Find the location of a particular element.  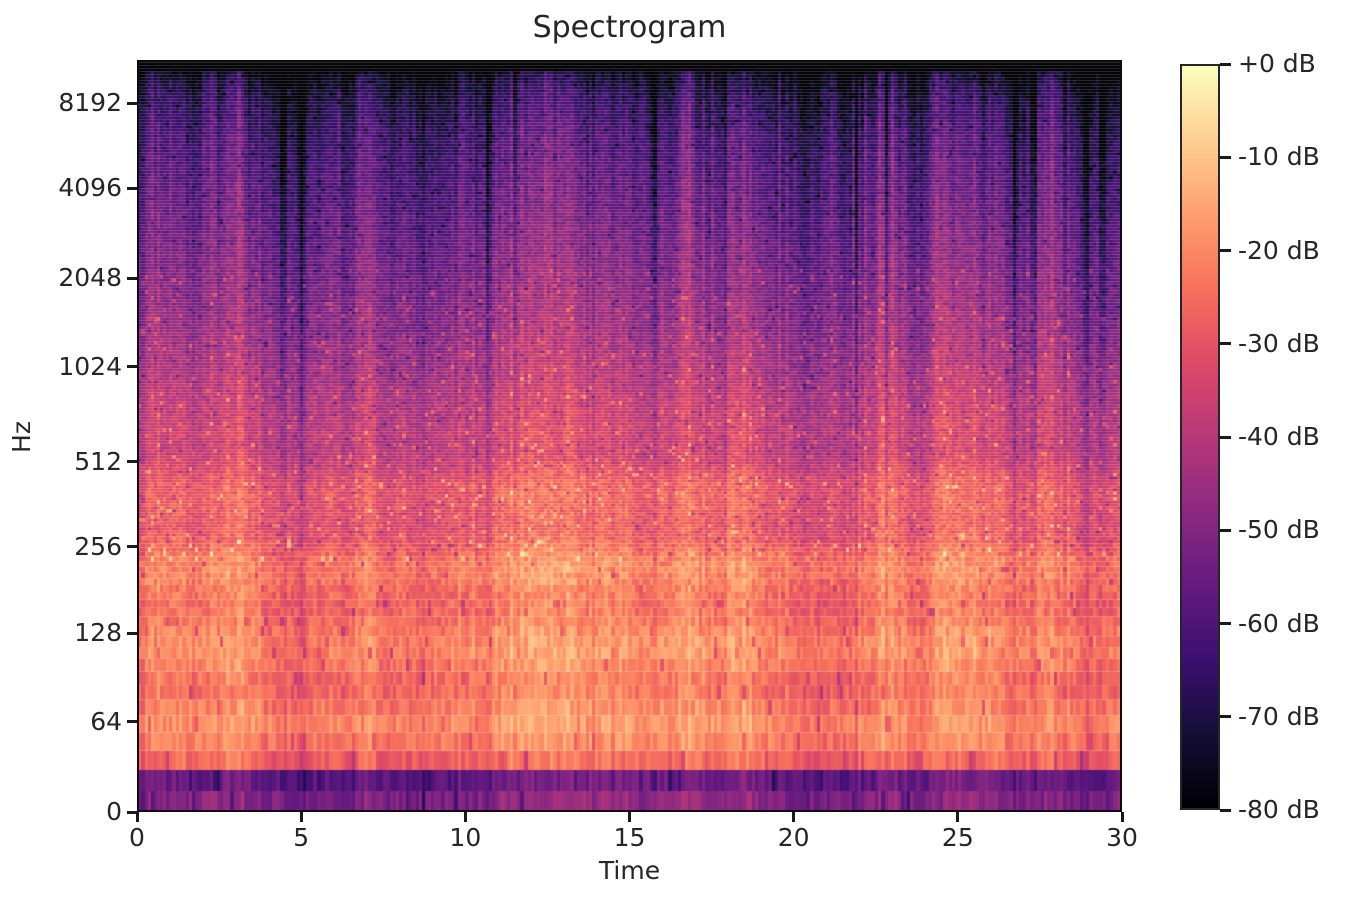

x-tick-label: 25 is located at coordinates (957, 837).